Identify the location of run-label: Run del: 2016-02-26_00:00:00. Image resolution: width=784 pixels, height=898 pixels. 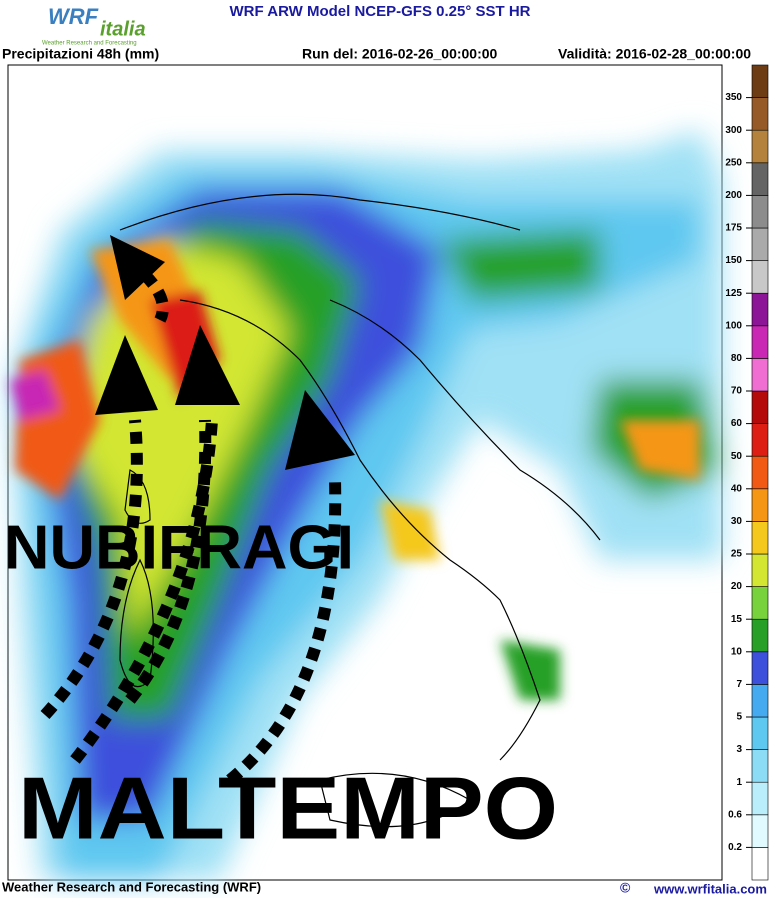
(400, 54).